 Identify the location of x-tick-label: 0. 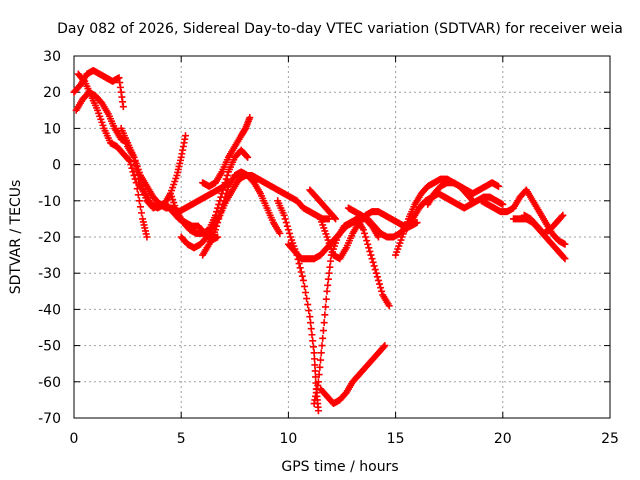
(74, 439).